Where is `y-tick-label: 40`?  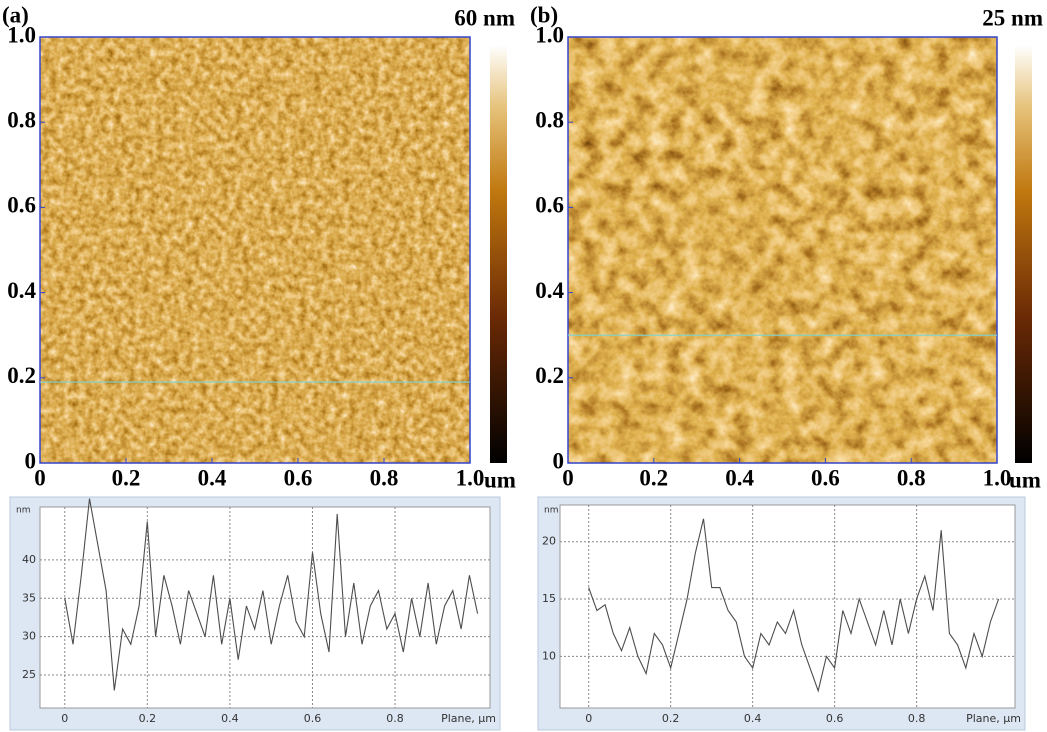 y-tick-label: 40 is located at coordinates (29, 559).